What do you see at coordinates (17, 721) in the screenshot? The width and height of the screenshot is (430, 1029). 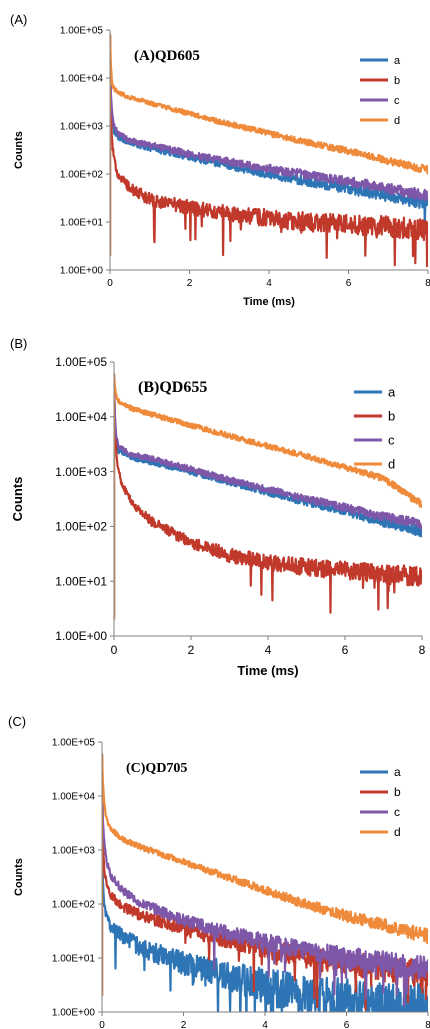 I see `panel-label: (C)` at bounding box center [17, 721].